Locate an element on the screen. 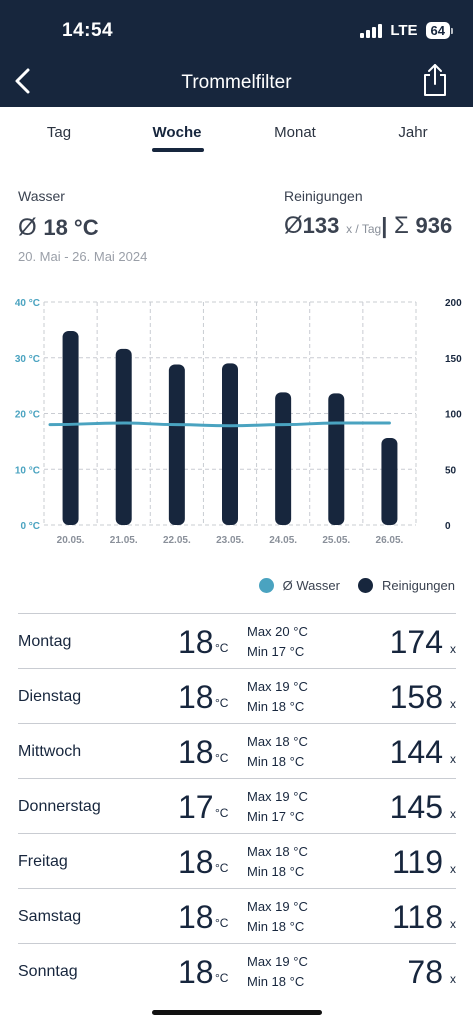 The height and width of the screenshot is (1025, 473). left-axis-tick: 0 °C is located at coordinates (30, 526).